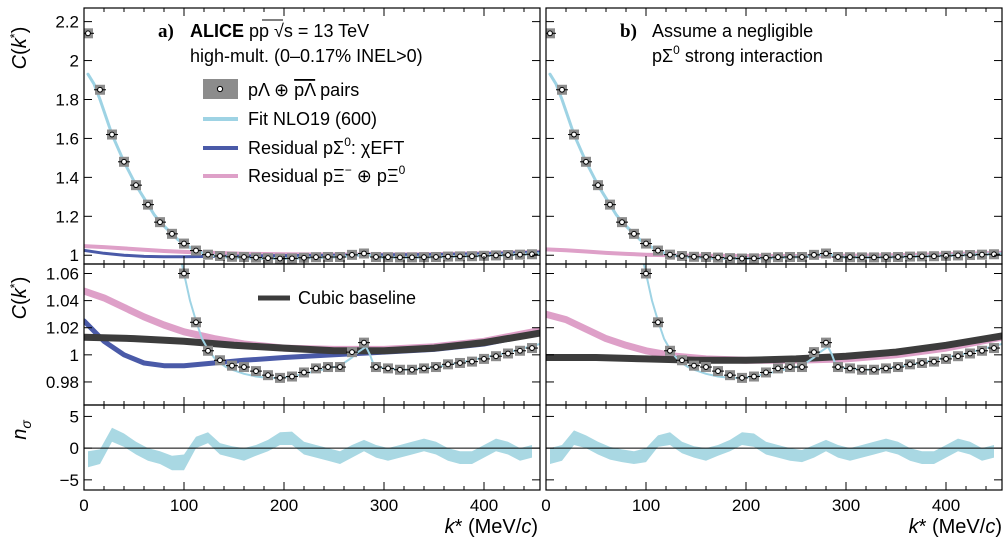  I want to click on baseline-mid-b-group, so click(774, 348).